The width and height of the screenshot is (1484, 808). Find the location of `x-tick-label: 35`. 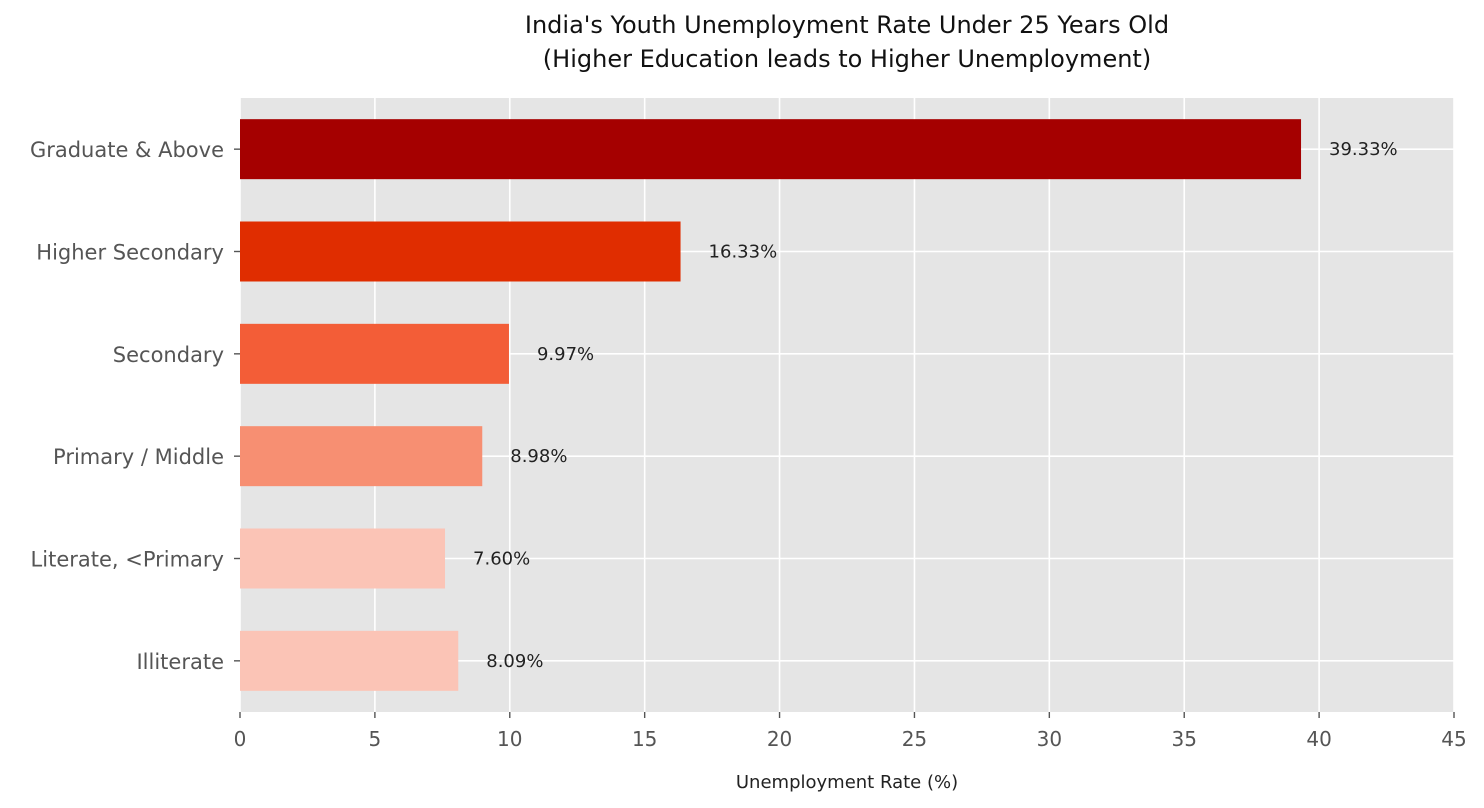

x-tick-label: 35 is located at coordinates (1183, 739).